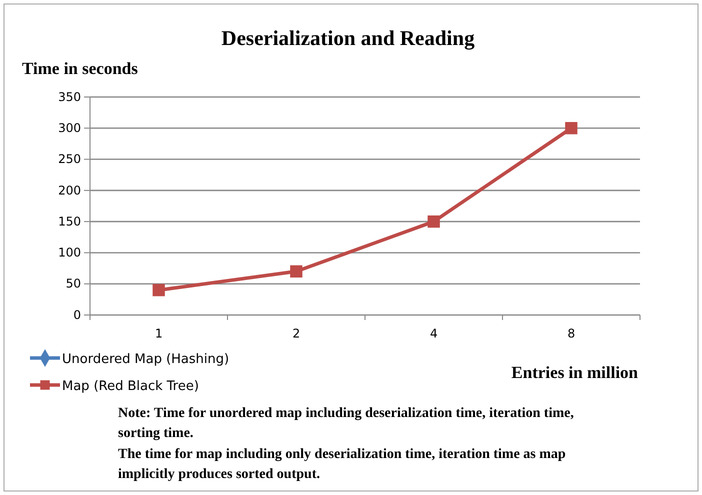  Describe the element at coordinates (130, 386) in the screenshot. I see `legend-label: Map (Red Black Tree)` at that location.